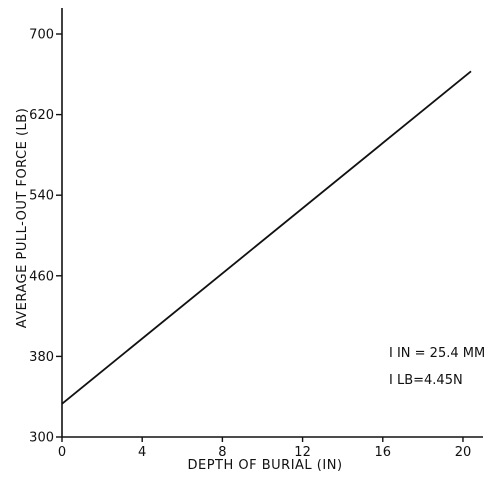 The height and width of the screenshot is (491, 500). Describe the element at coordinates (41, 357) in the screenshot. I see `y-tick-label: 380` at that location.